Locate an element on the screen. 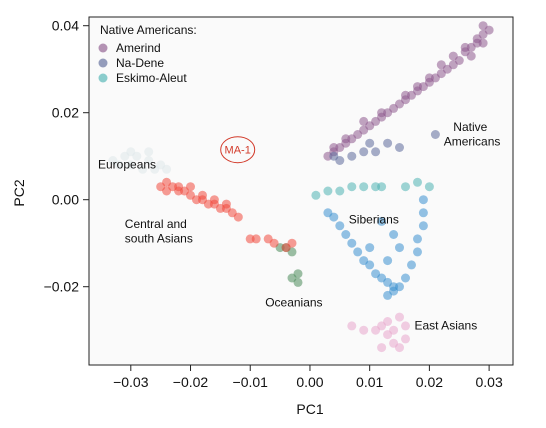 The height and width of the screenshot is (428, 546). y-axis-title: PC2 is located at coordinates (19, 192).